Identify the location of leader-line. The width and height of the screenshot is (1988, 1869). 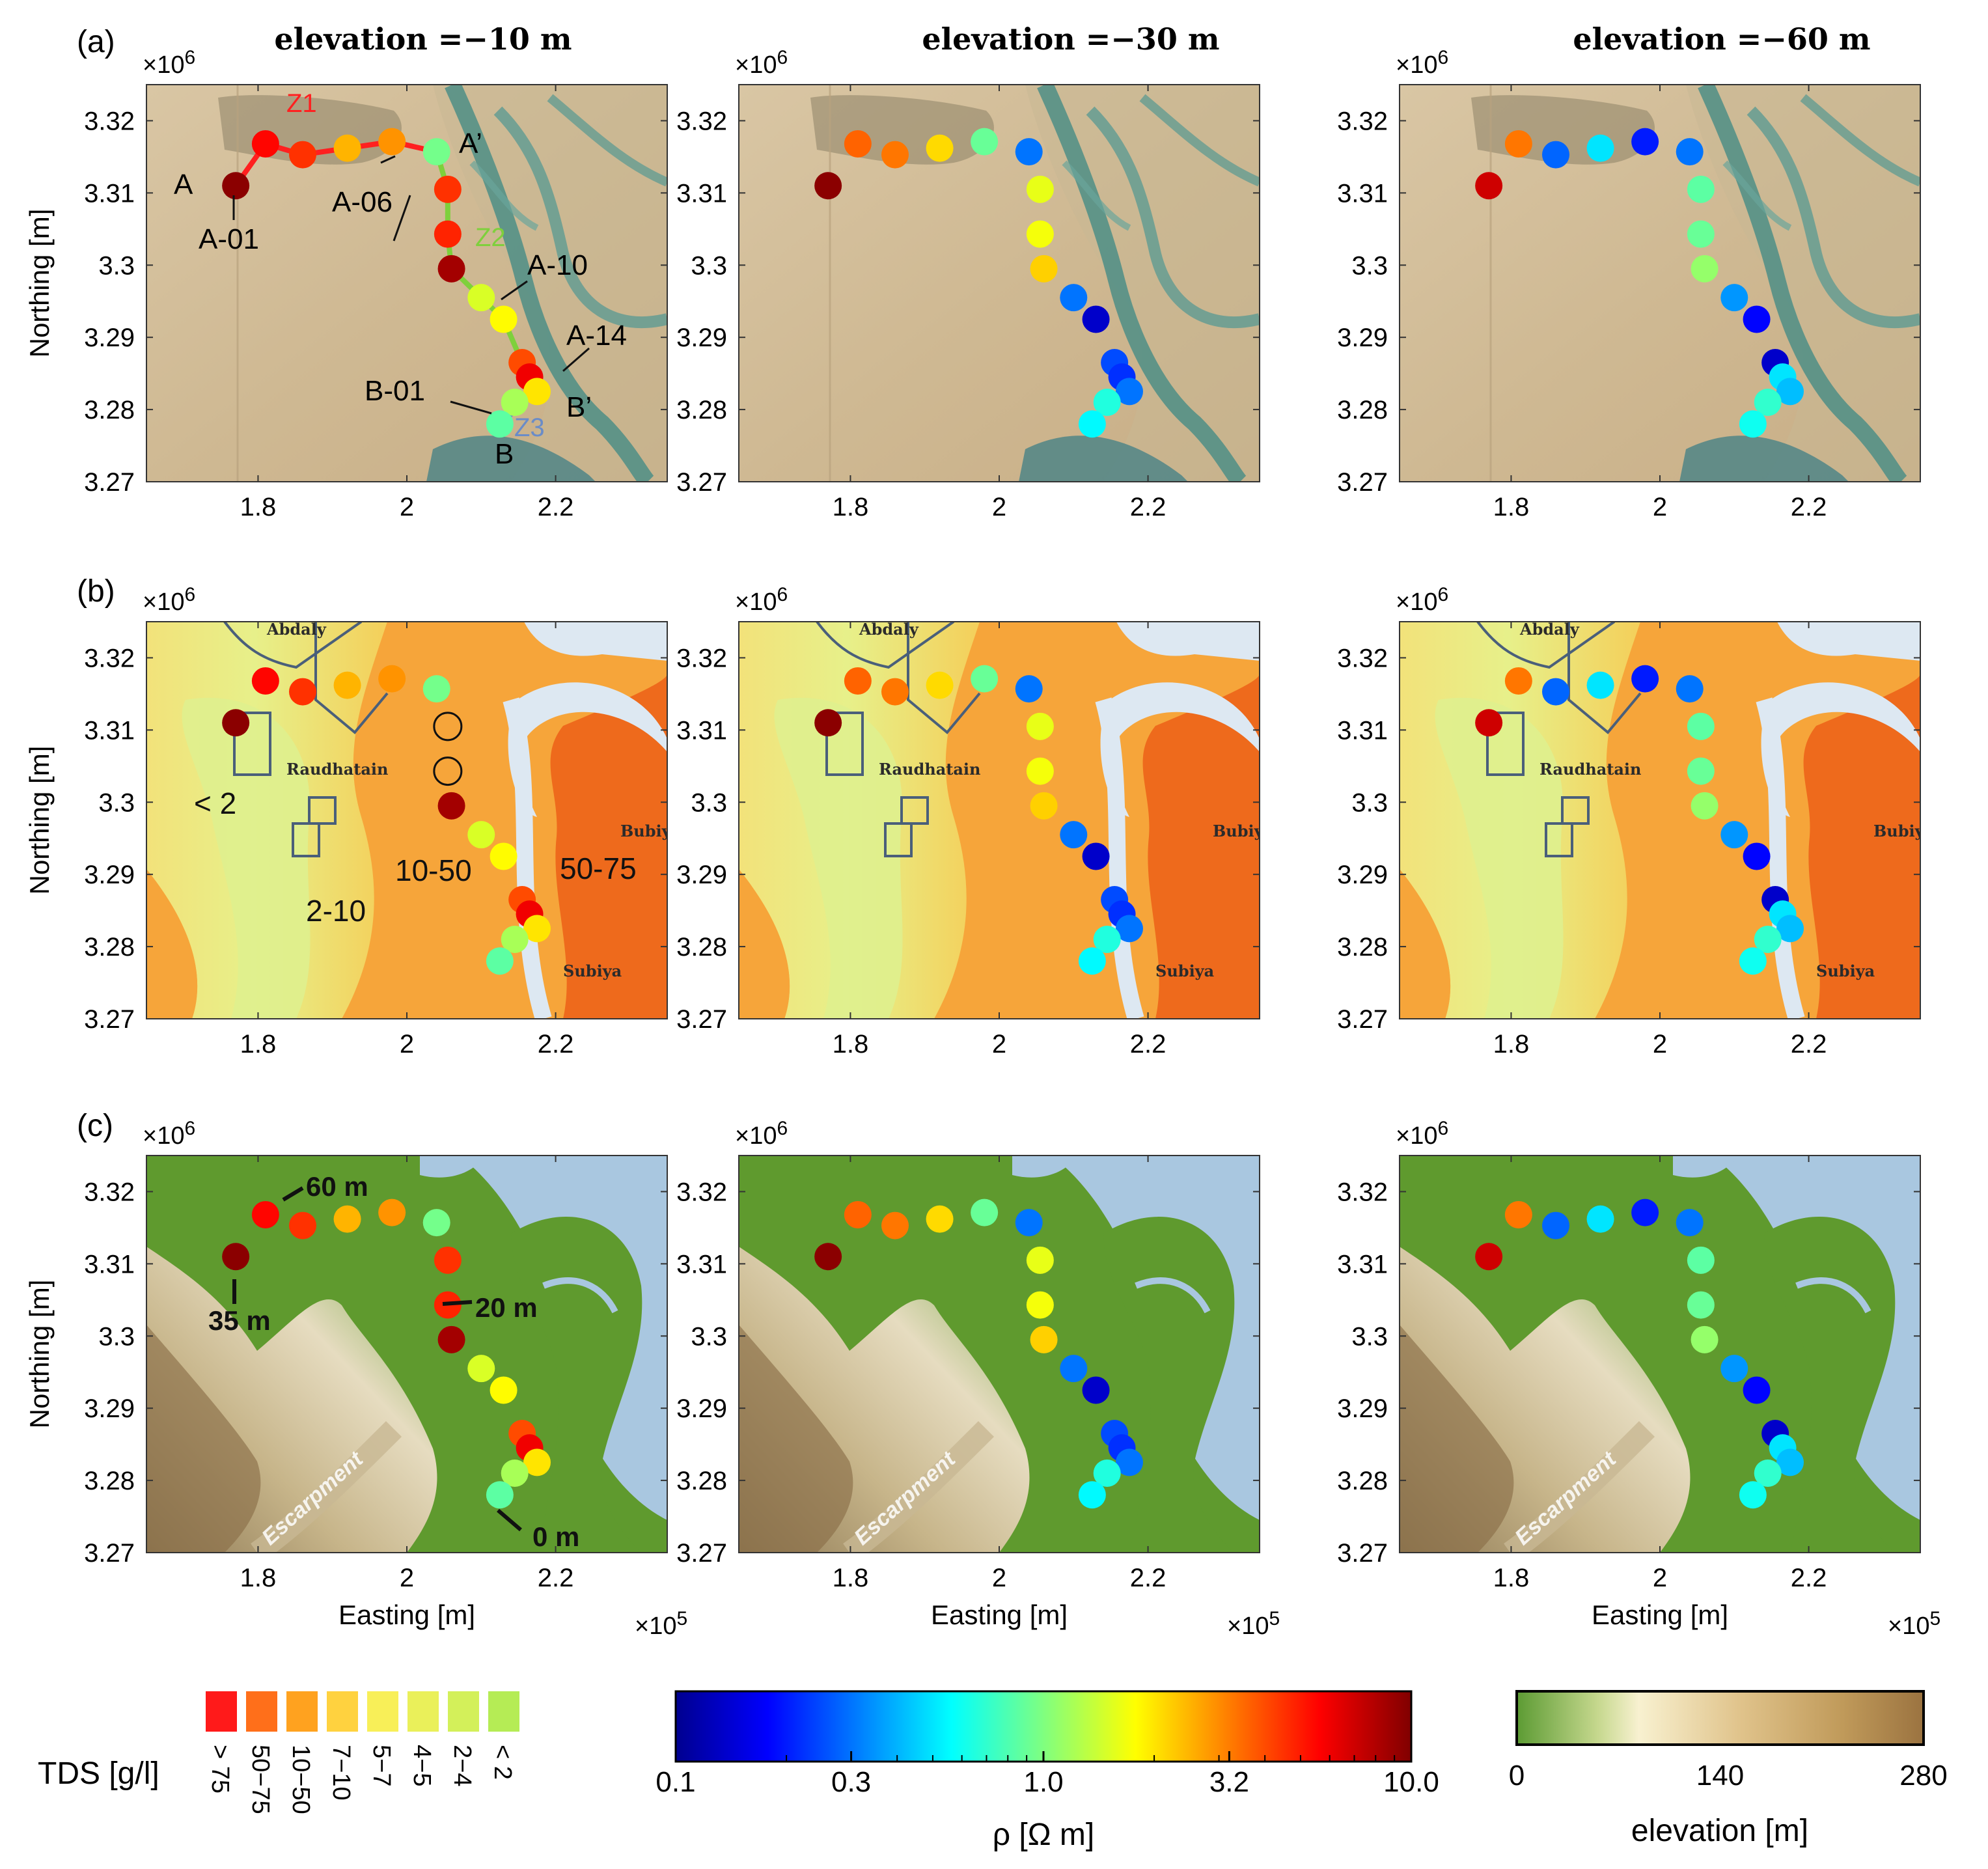
(514, 290).